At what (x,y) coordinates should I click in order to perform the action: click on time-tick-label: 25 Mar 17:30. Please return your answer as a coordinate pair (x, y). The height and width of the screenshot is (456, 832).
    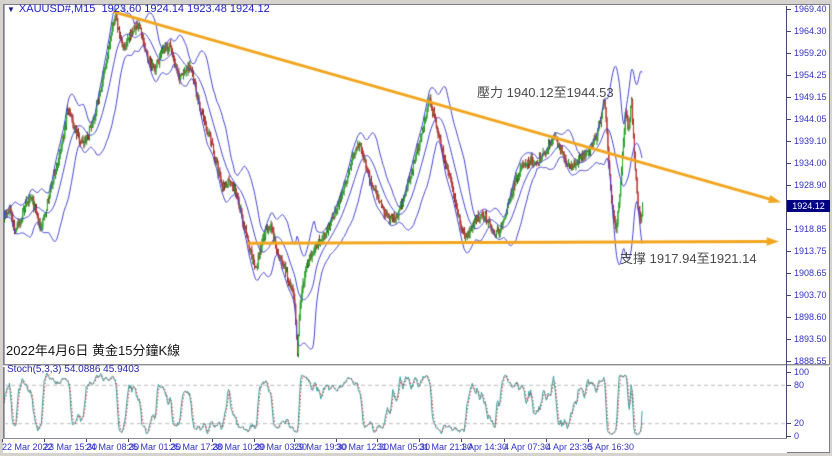
    Looking at the image, I should click on (197, 447).